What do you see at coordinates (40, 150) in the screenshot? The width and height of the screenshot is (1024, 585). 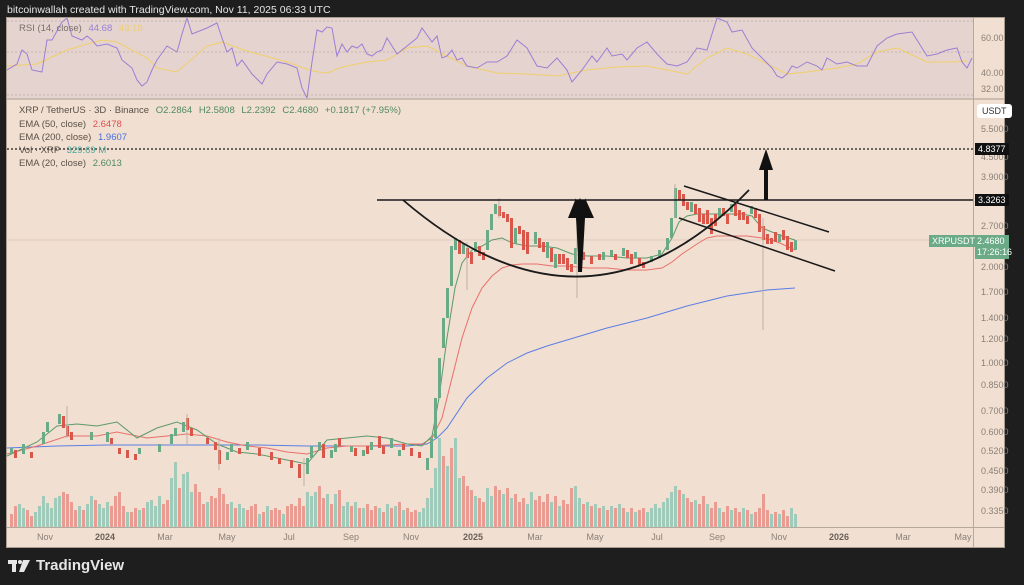 I see `volume-label: Vol · XRP` at bounding box center [40, 150].